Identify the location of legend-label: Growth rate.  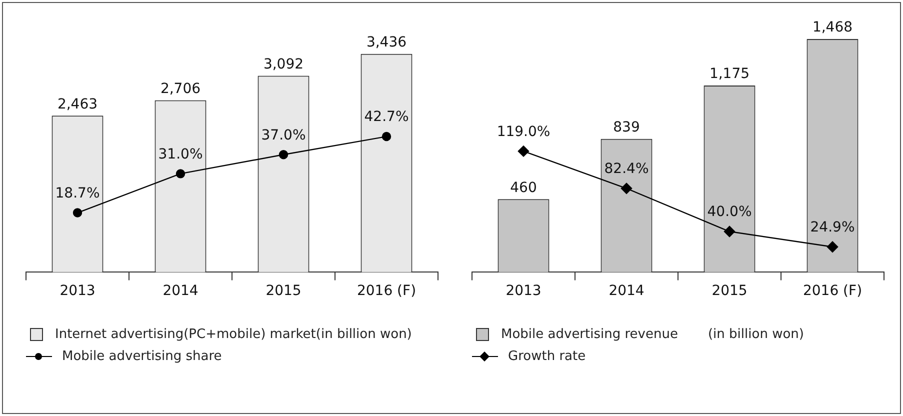
(547, 356).